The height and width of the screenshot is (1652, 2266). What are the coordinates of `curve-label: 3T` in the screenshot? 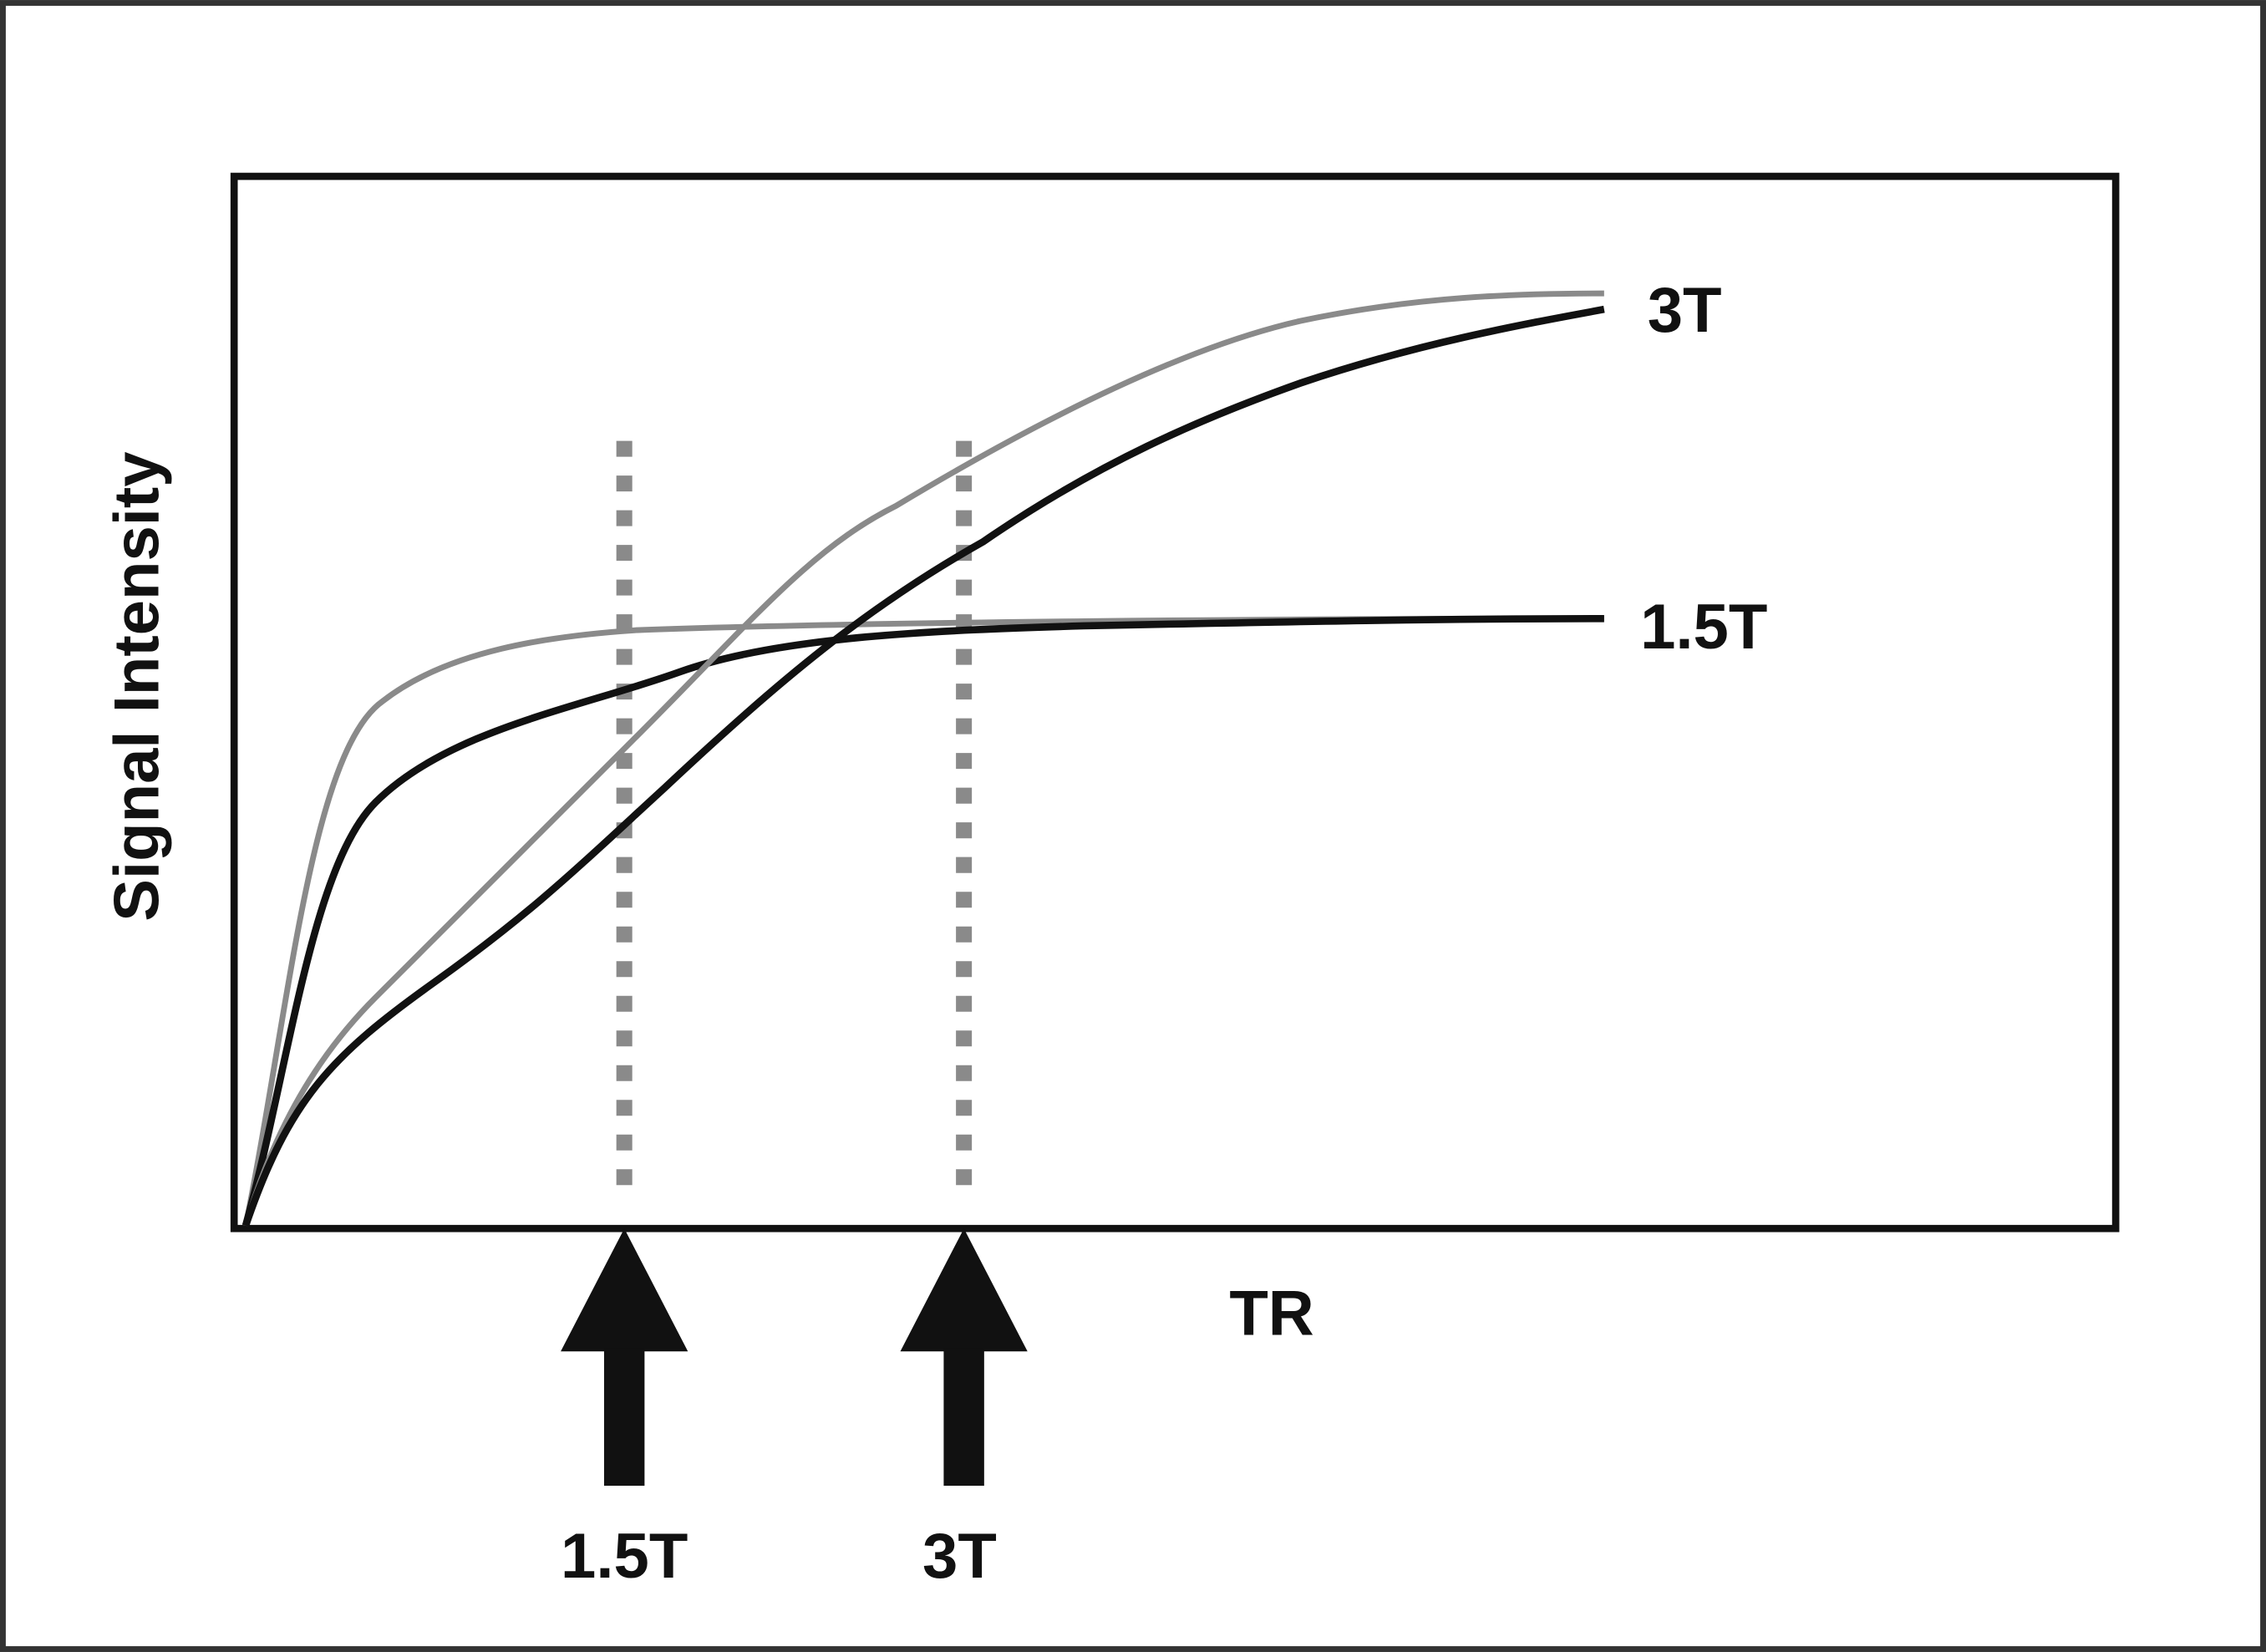 It's located at (1685, 310).